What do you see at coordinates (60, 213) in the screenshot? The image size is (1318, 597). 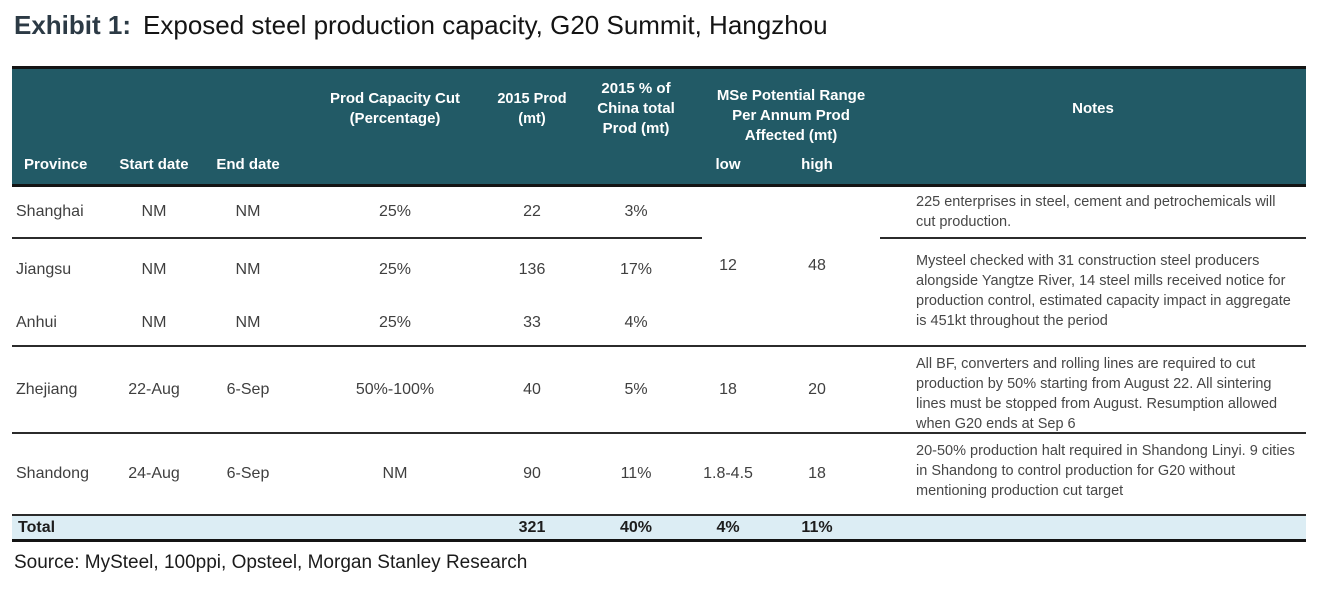 I see `shanghai-province: Shanghai` at bounding box center [60, 213].